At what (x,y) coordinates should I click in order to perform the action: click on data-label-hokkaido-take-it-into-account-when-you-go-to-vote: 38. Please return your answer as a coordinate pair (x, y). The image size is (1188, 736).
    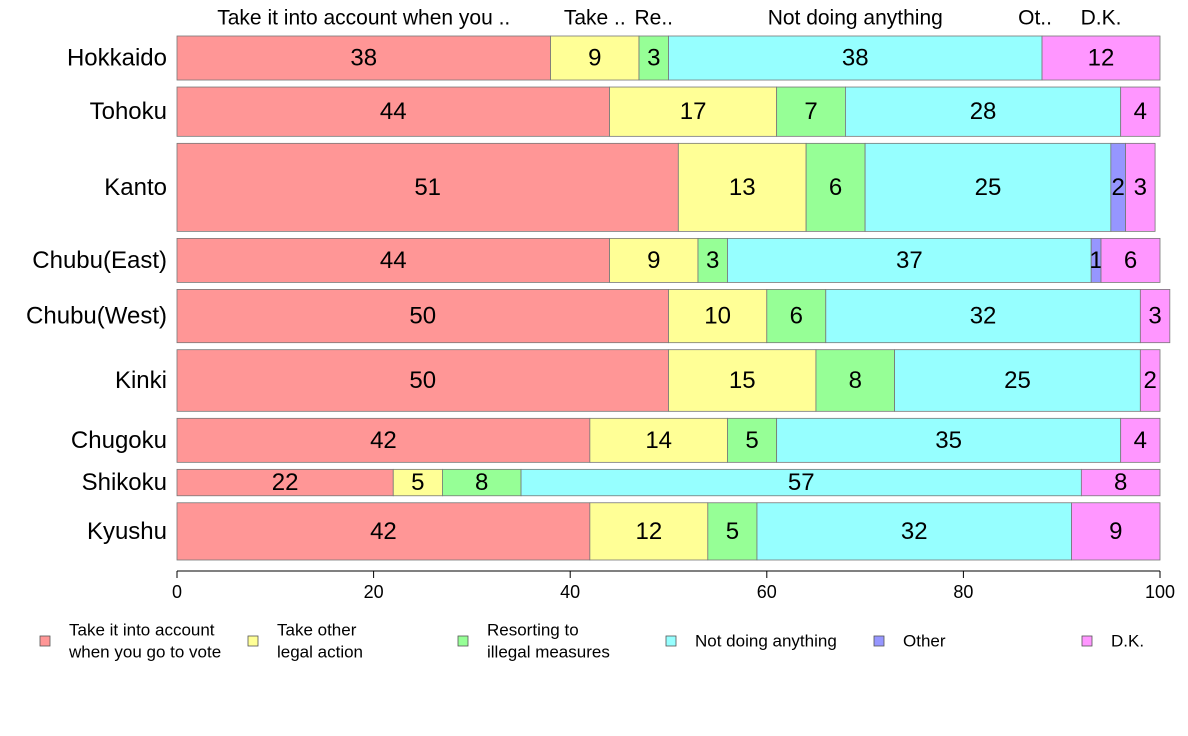
    Looking at the image, I should click on (363, 58).